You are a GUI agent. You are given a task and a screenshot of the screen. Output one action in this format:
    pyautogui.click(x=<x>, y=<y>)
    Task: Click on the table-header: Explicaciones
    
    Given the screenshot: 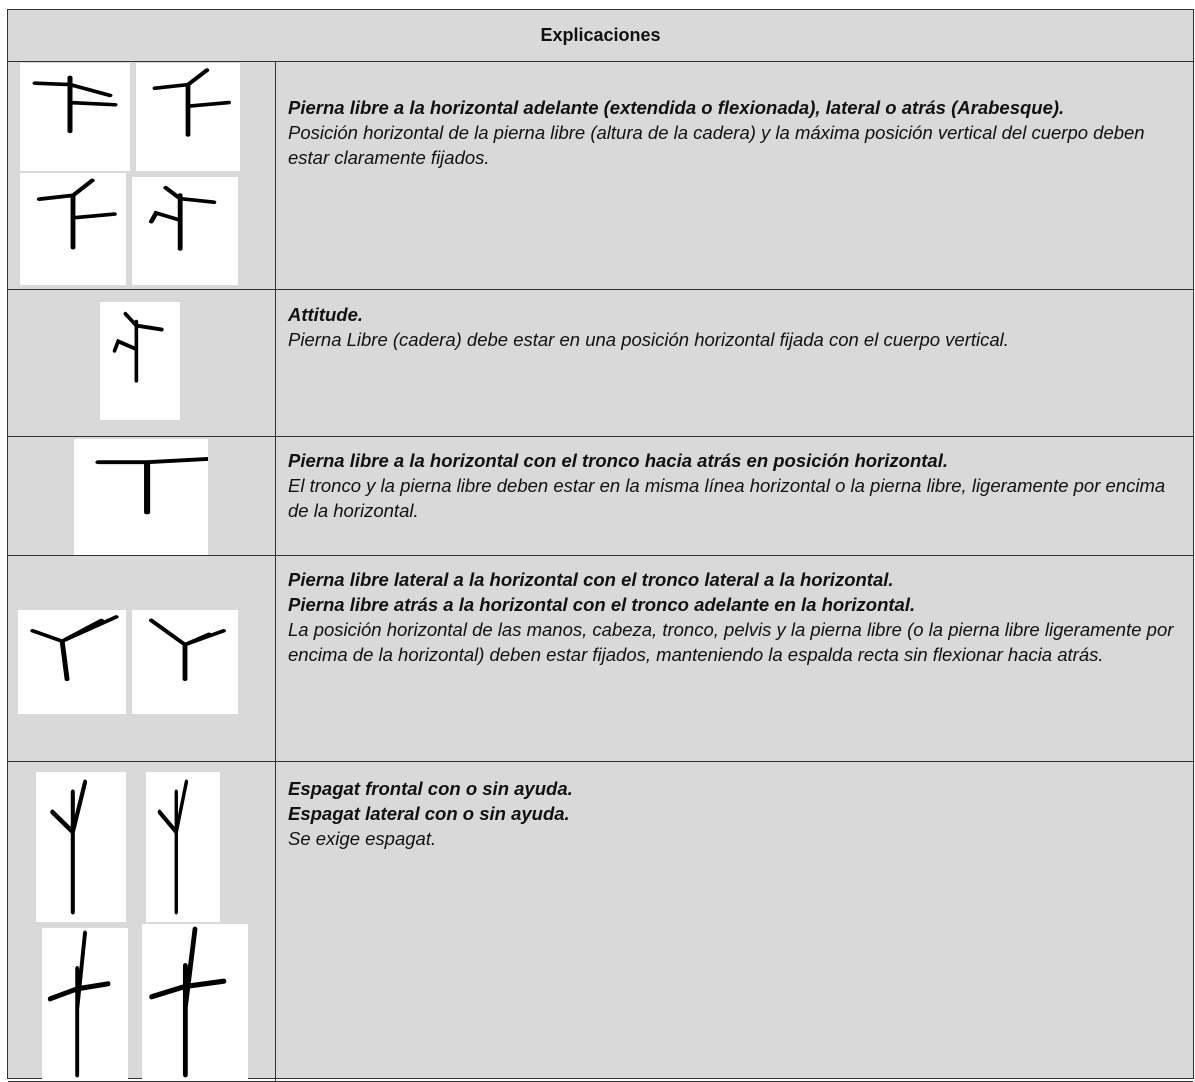 What is the action you would take?
    pyautogui.click(x=600, y=36)
    